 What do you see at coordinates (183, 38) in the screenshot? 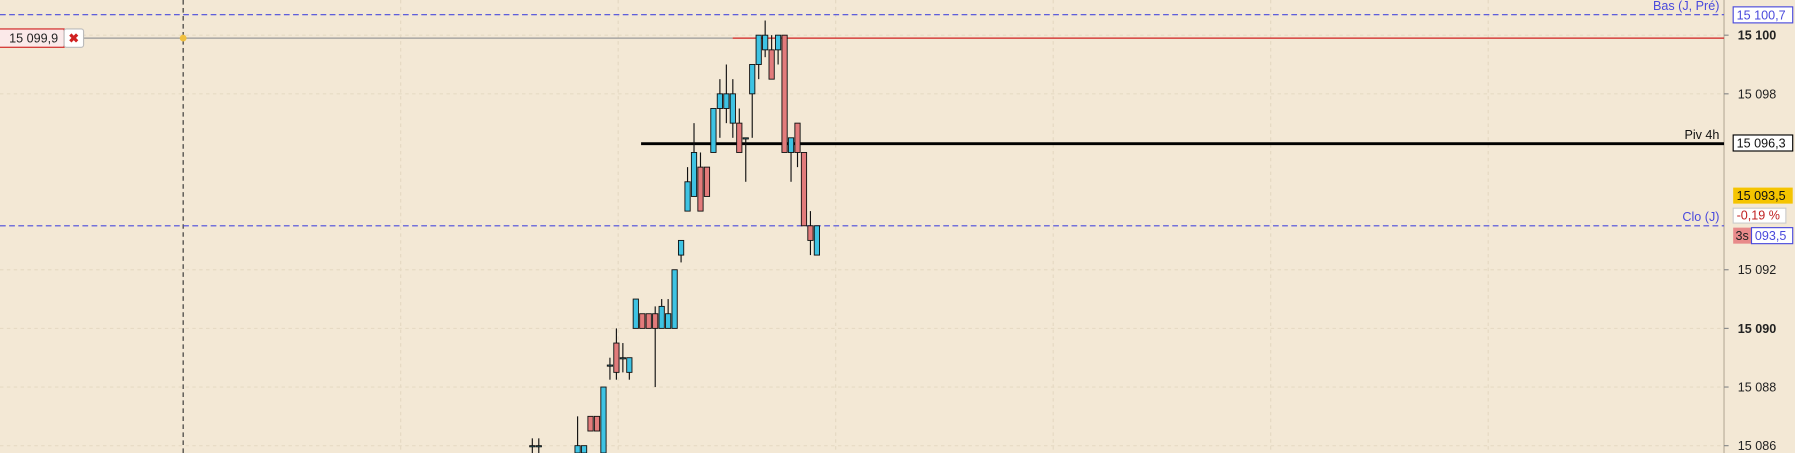
I see `order-anchor` at bounding box center [183, 38].